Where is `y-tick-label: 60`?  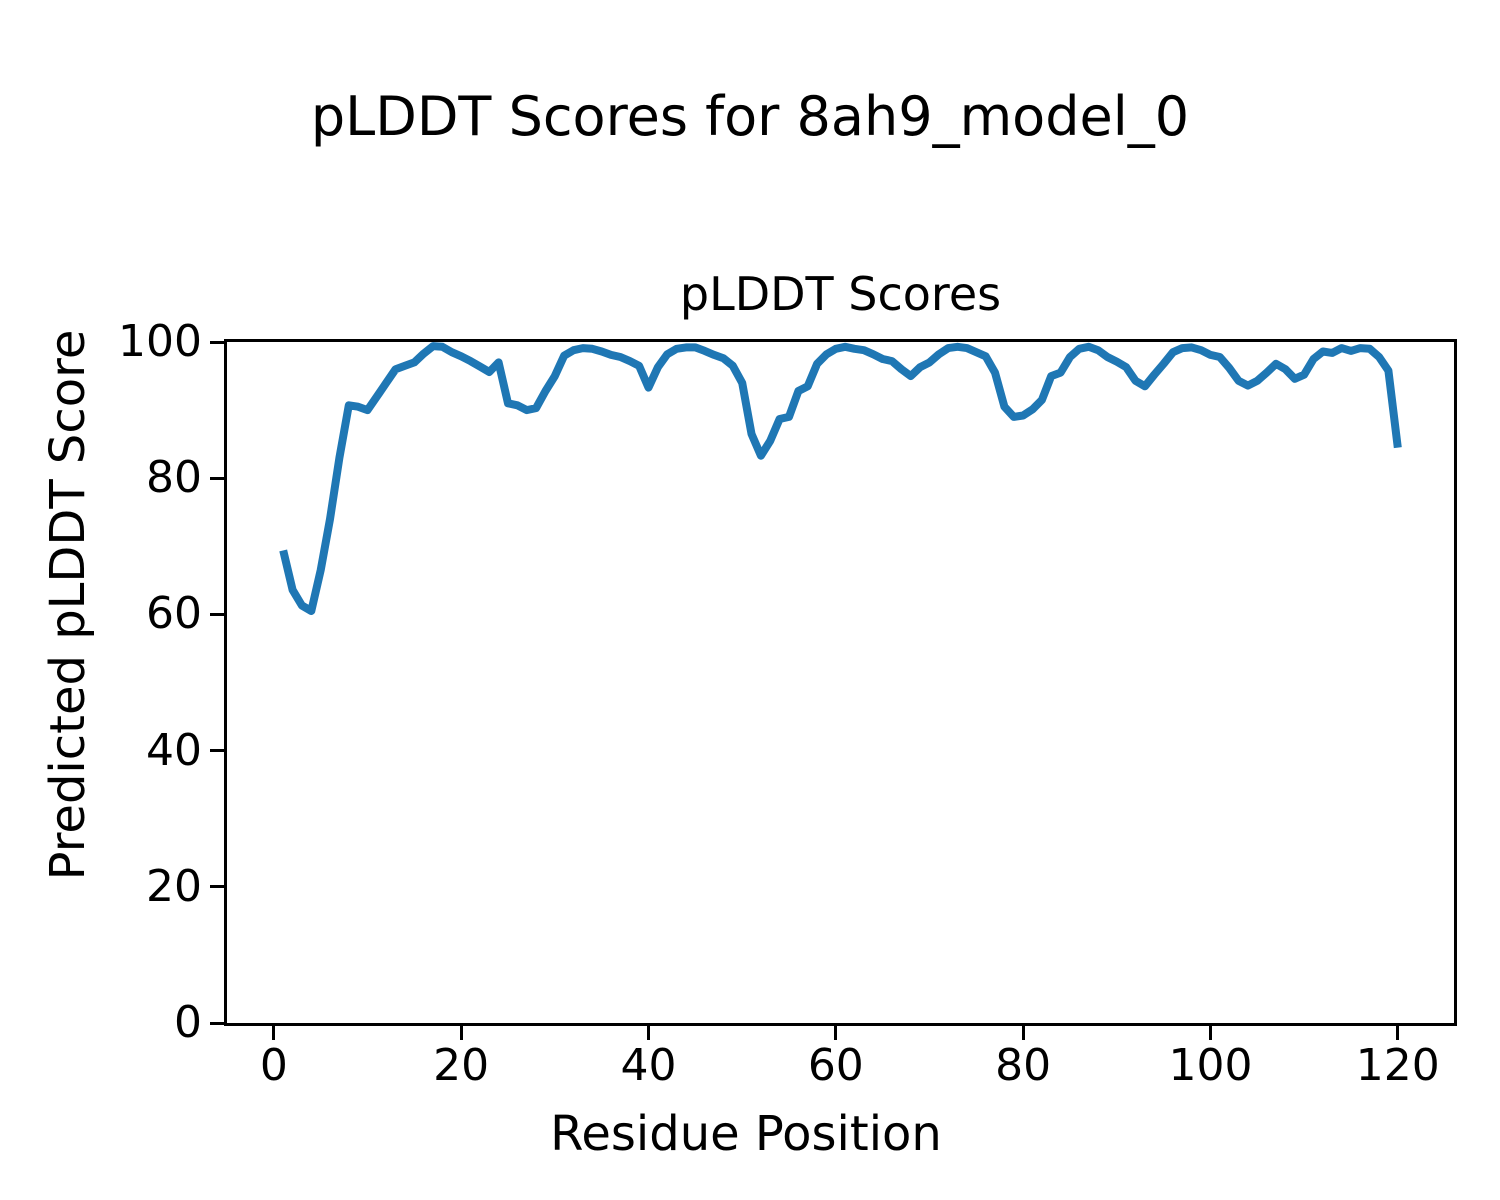
y-tick-label: 60 is located at coordinates (174, 614).